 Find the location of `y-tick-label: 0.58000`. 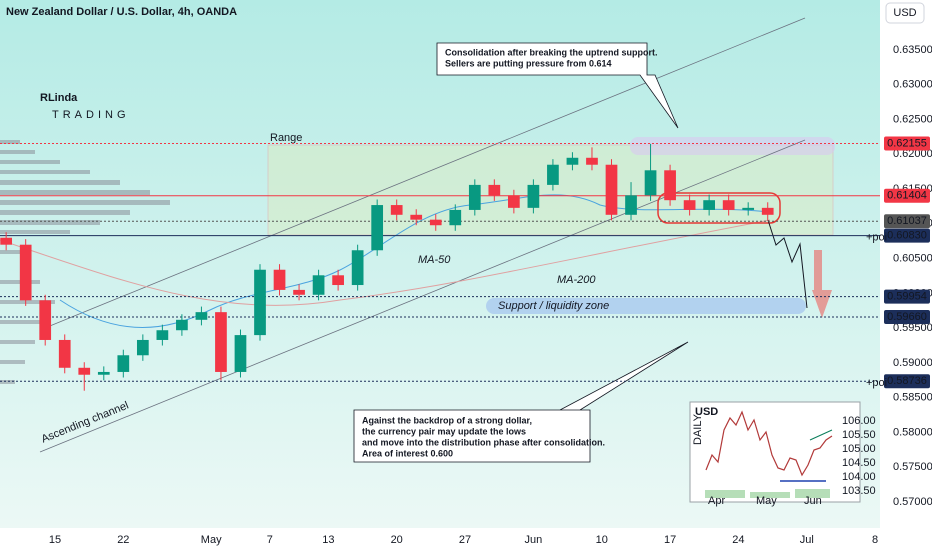

y-tick-label: 0.58000 is located at coordinates (912, 432).